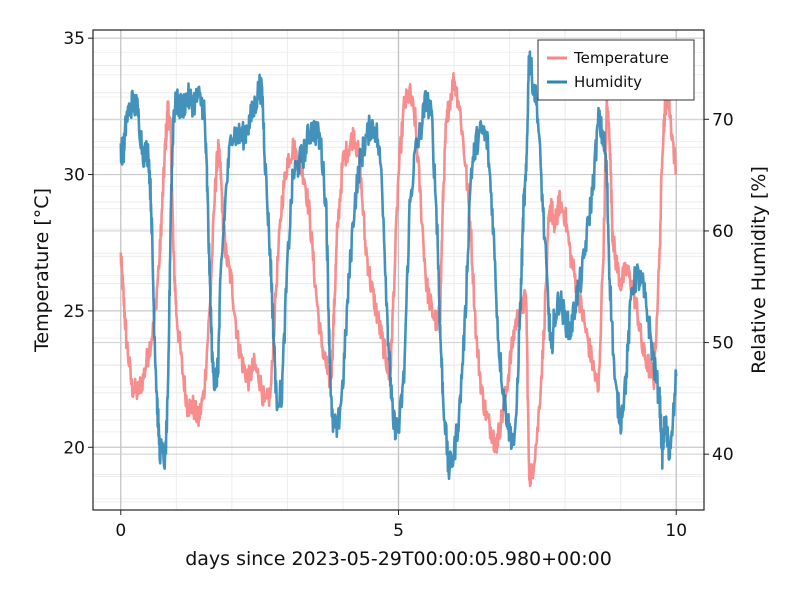 Image resolution: width=800 pixels, height=600 pixels. I want to click on legend-entry-temperature: Temperature, so click(621, 58).